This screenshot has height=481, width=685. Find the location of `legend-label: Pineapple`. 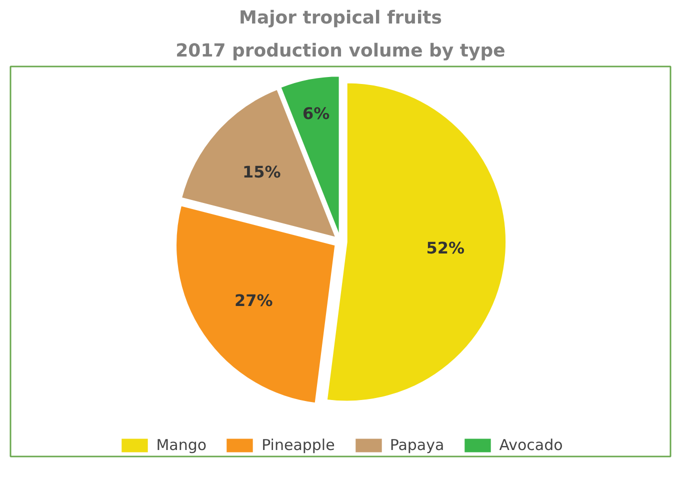

legend-label: Pineapple is located at coordinates (298, 445).